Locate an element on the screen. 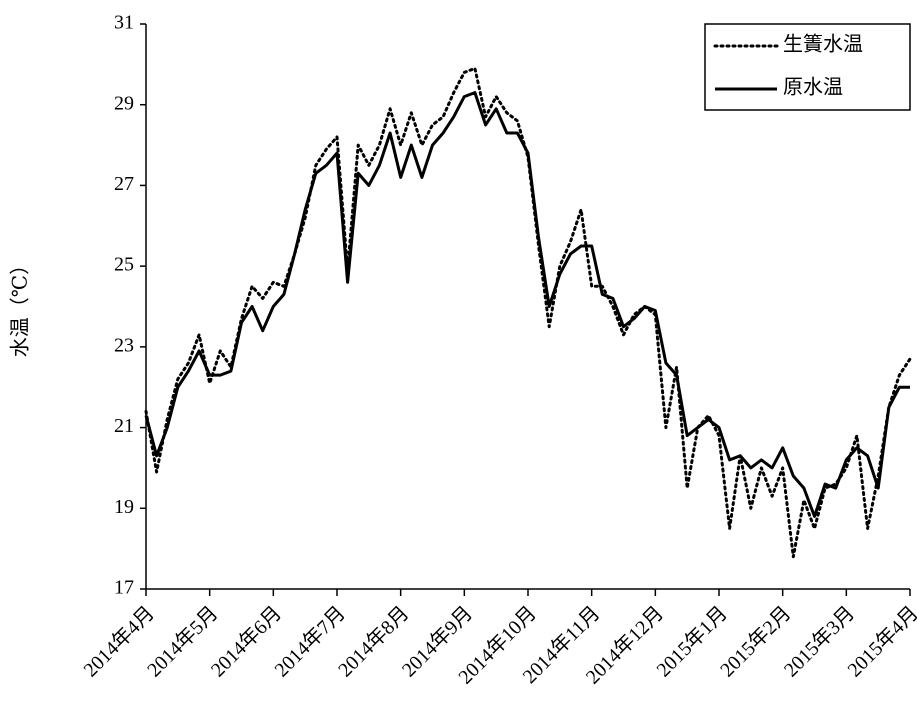 This screenshot has height=726, width=917. legend-label: 原水温 is located at coordinates (813, 87).